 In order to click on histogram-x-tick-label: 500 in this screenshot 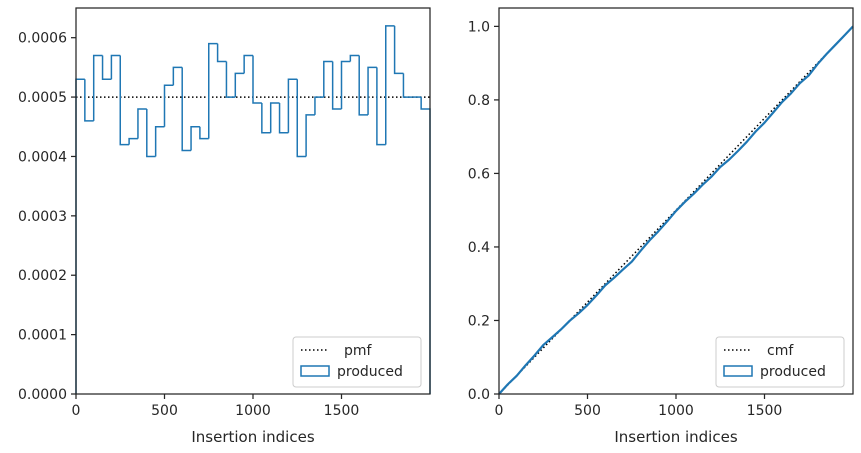, I will do `click(164, 411)`.